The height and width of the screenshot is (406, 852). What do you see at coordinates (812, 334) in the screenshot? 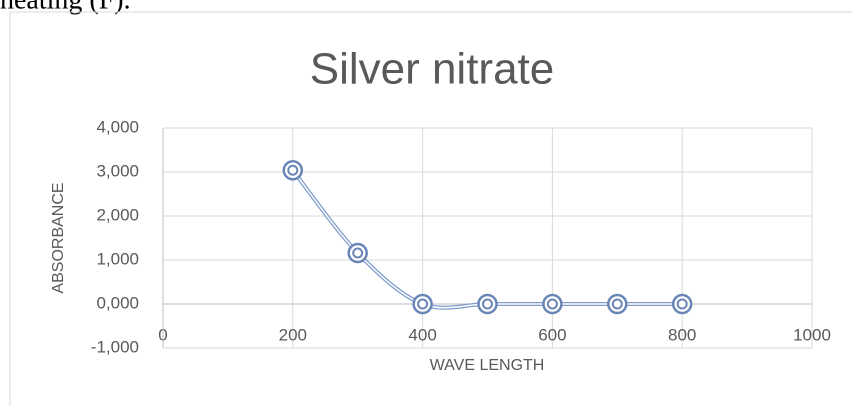
I see `x-tick-label: 1000` at bounding box center [812, 334].